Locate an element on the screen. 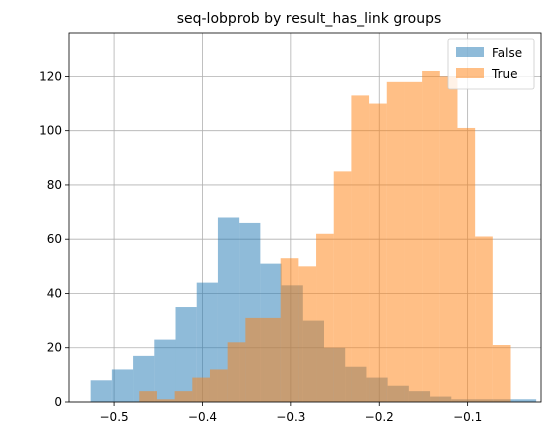 The height and width of the screenshot is (435, 552). y-tick-label-4: 80 is located at coordinates (54, 185).